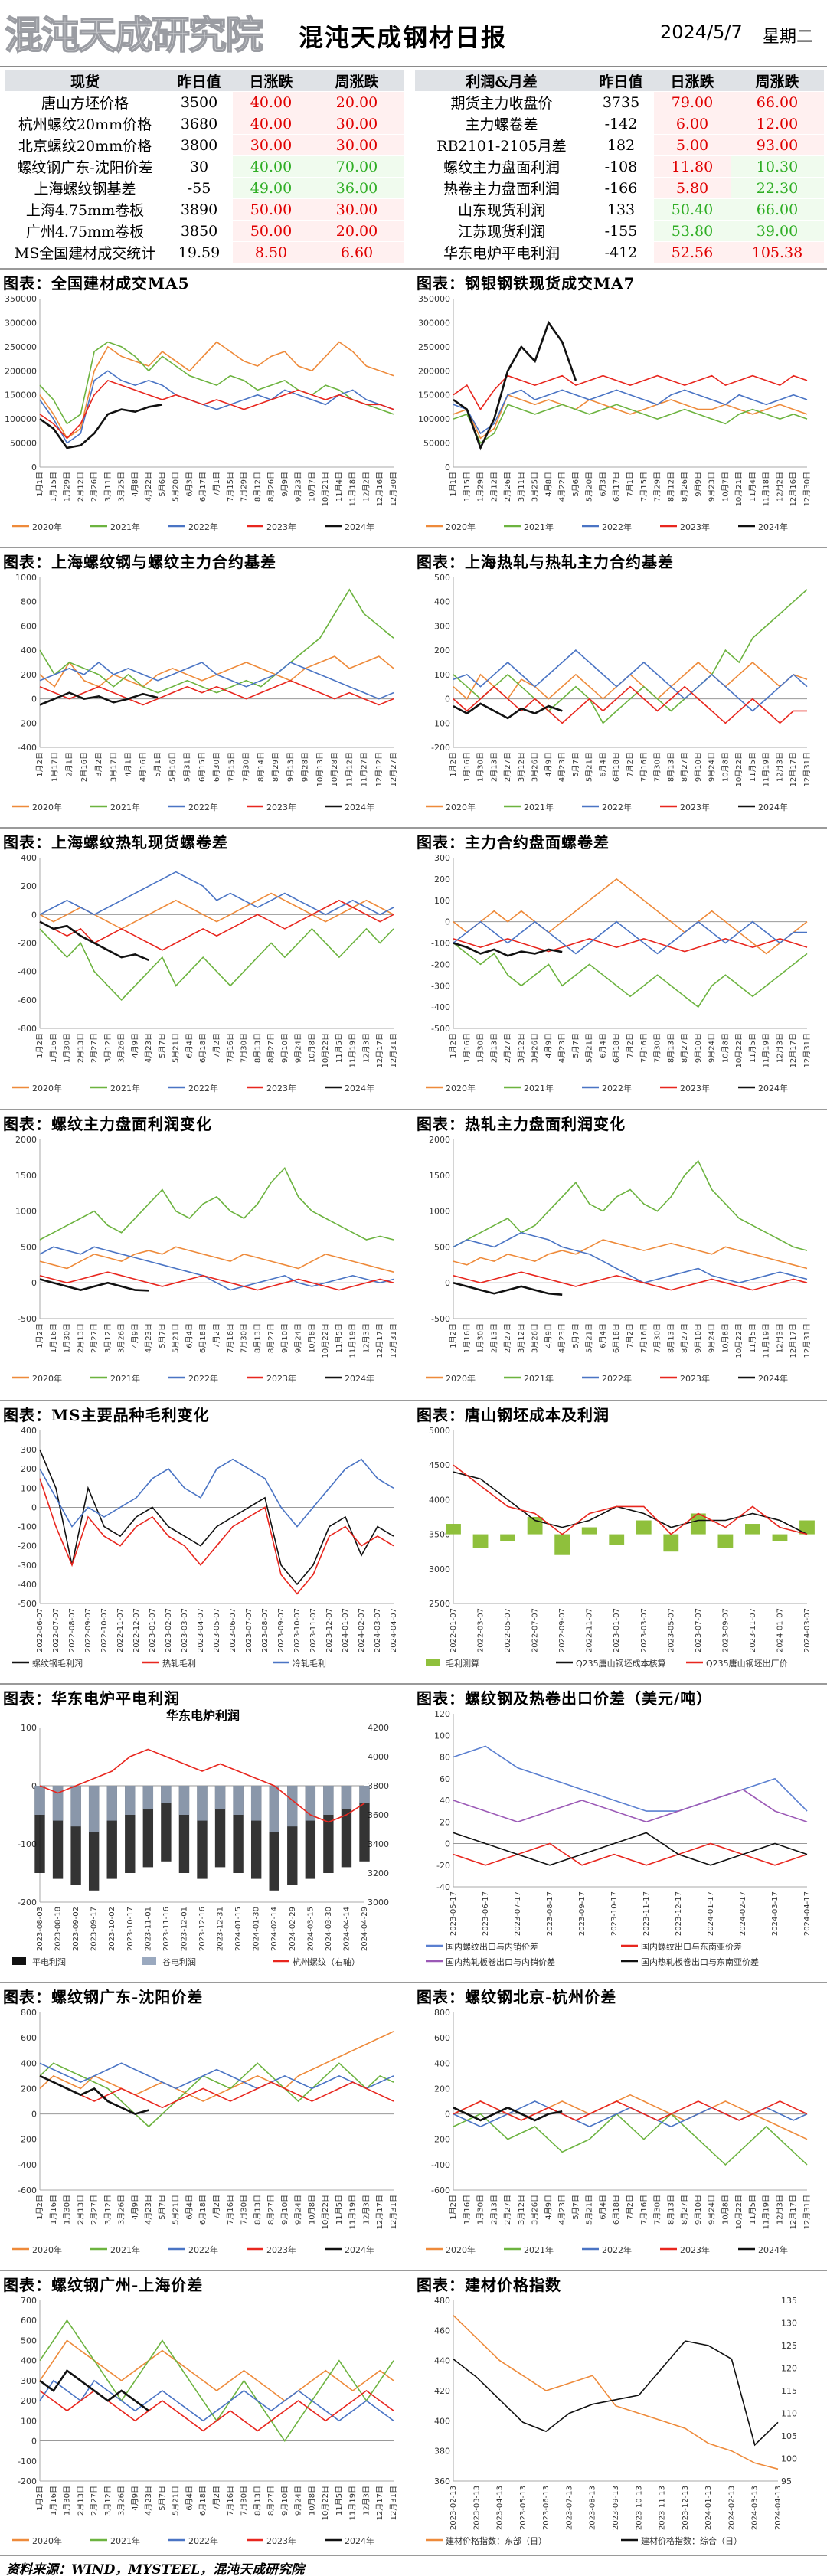 The image size is (827, 2576). What do you see at coordinates (21, 419) in the screenshot?
I see `y-tick-label: 100000` at bounding box center [21, 419].